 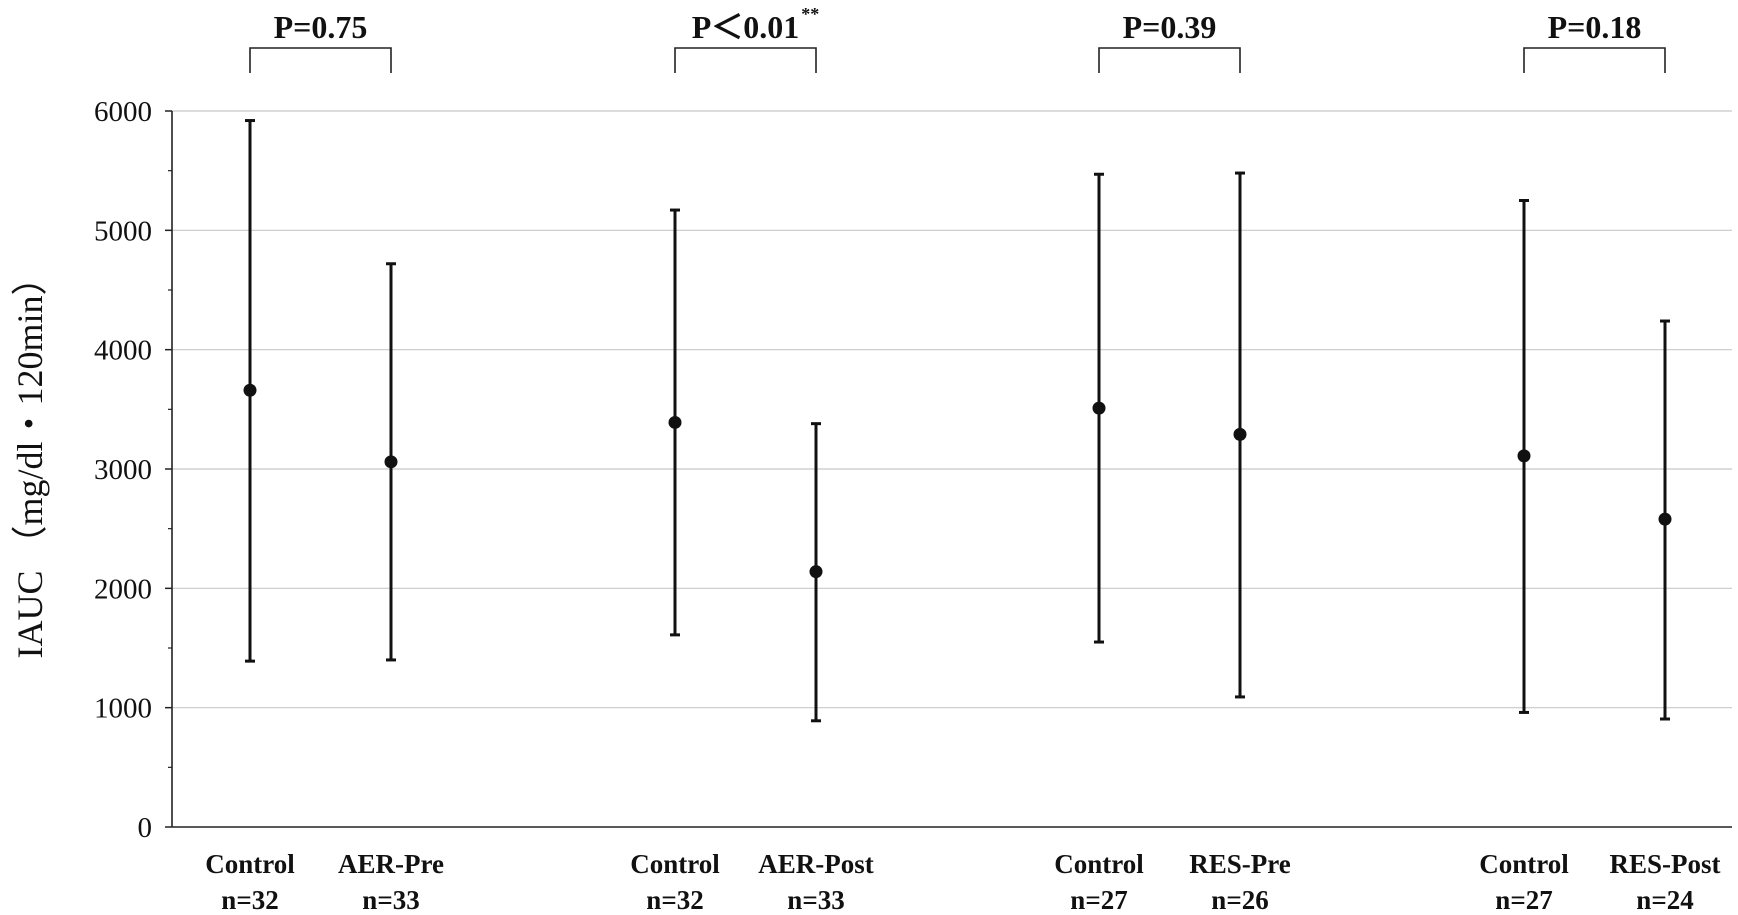 I want to click on category-label: AER-Pre, so click(x=391, y=864).